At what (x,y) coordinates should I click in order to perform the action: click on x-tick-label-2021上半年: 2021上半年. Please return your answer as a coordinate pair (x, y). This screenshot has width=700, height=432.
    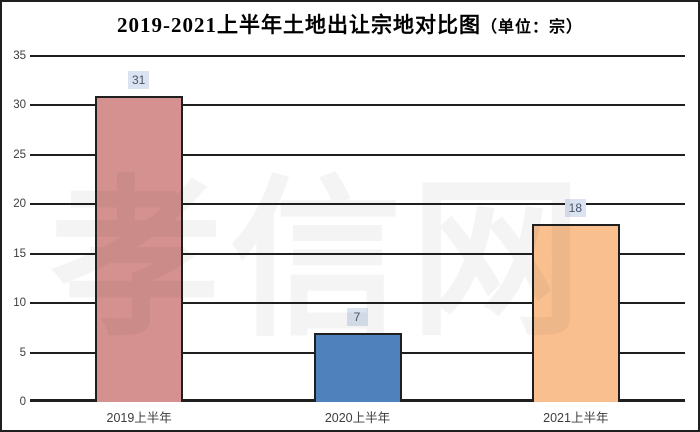
    Looking at the image, I should click on (576, 418).